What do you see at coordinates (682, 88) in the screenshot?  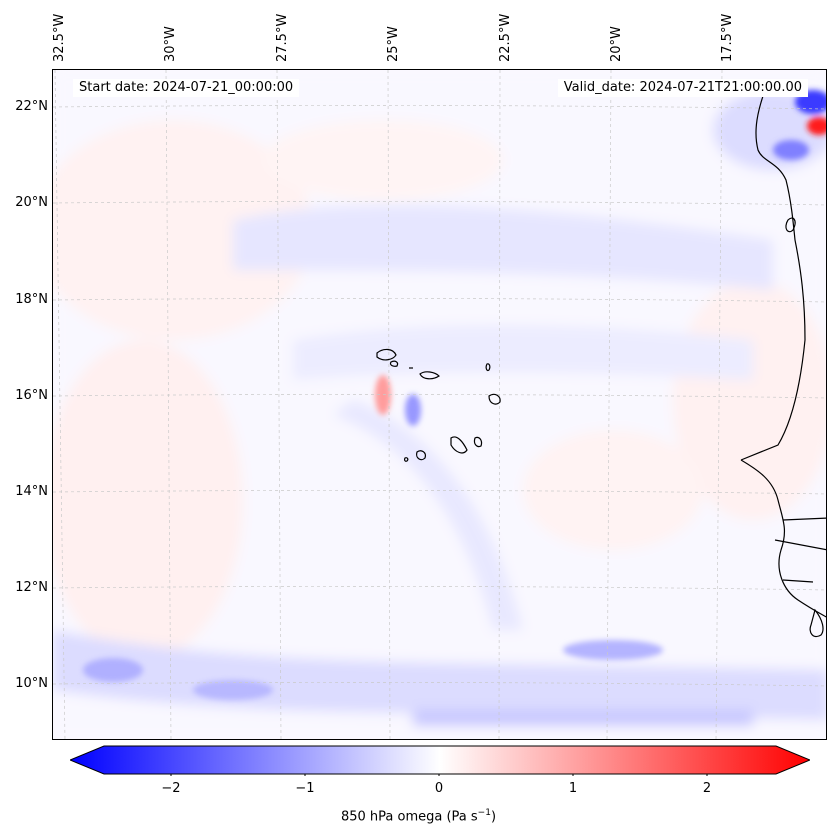 I see `valid-date-label: Valid_date: 2024-07-21T21:00:00.00` at bounding box center [682, 88].